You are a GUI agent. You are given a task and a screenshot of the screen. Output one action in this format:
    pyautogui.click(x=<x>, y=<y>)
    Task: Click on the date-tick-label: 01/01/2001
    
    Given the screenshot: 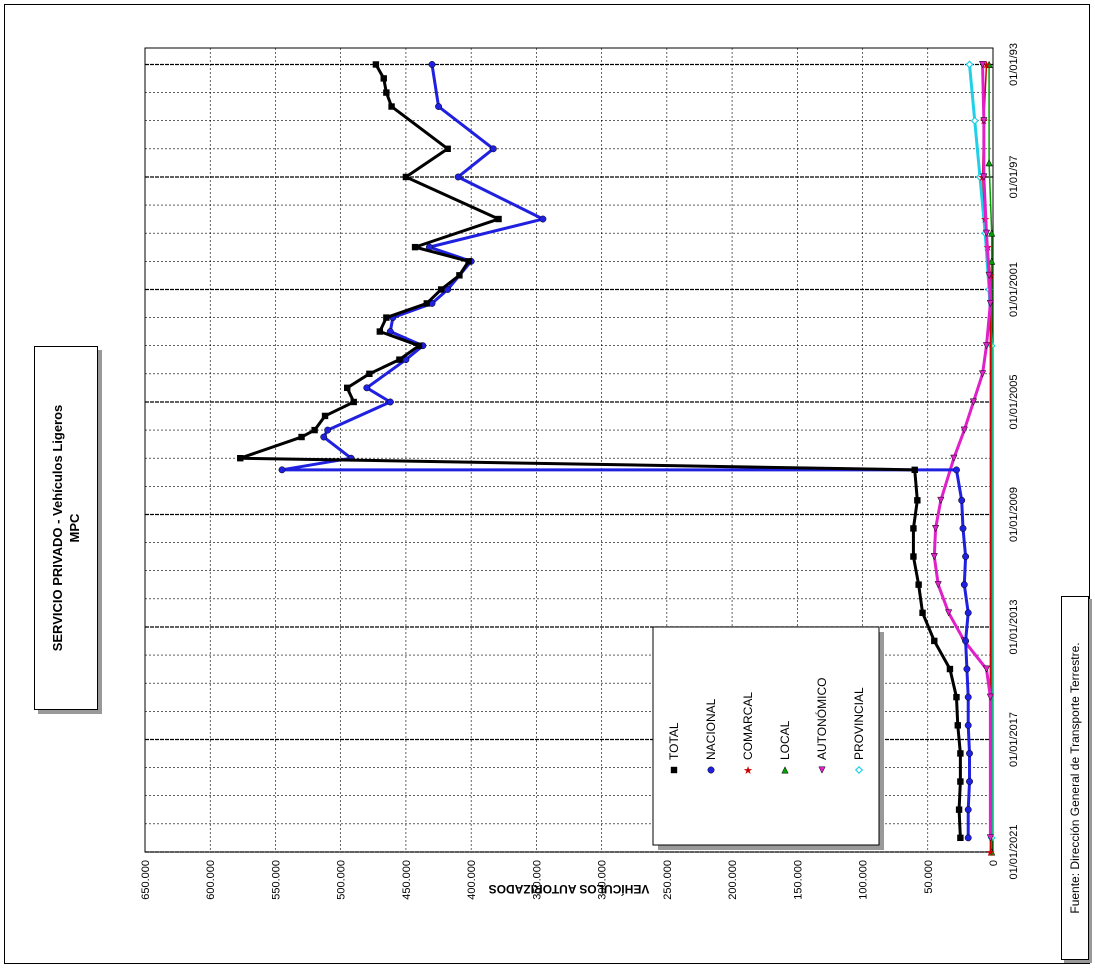 What is the action you would take?
    pyautogui.click(x=1014, y=289)
    